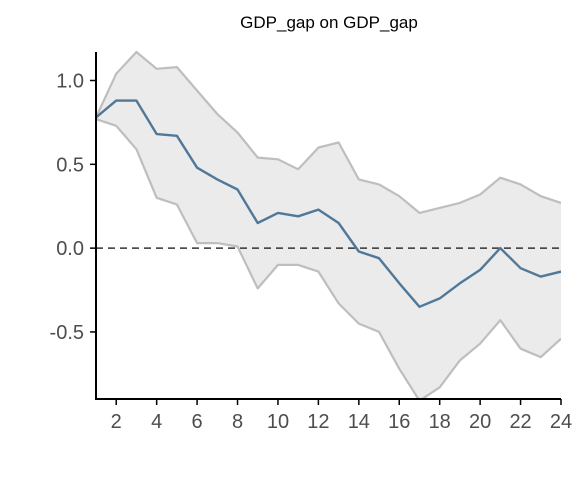  I want to click on x-tick-label-6: 14, so click(359, 422).